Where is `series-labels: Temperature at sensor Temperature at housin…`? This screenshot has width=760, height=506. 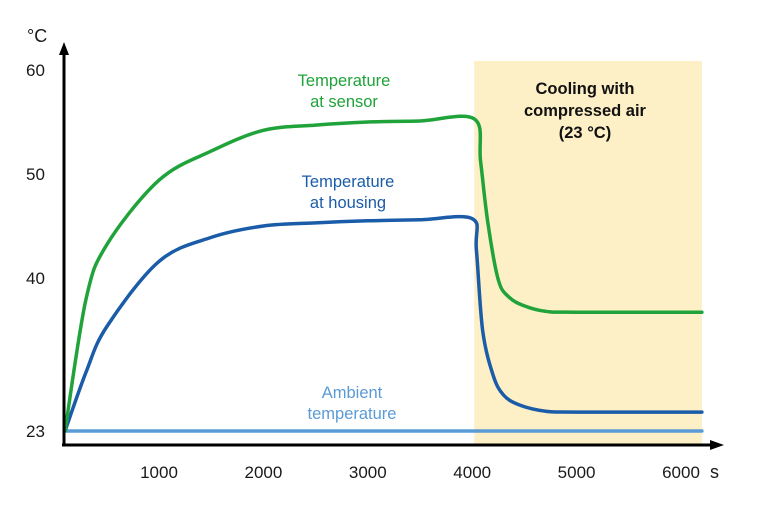 series-labels: Temperature at sensor Temperature at housin… is located at coordinates (347, 247).